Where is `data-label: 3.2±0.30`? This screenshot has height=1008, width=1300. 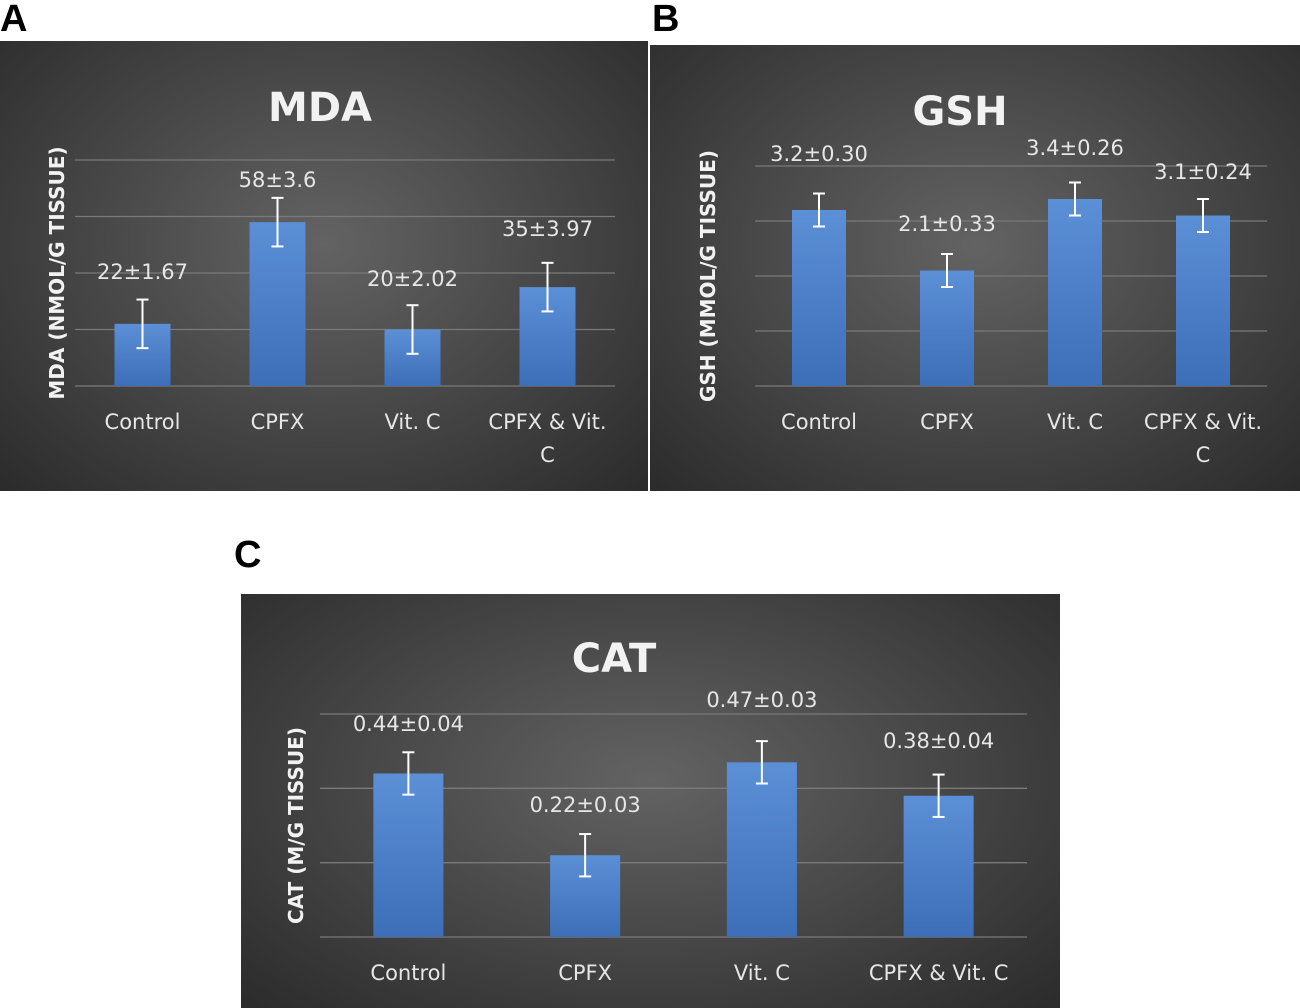
data-label: 3.2±0.30 is located at coordinates (819, 154).